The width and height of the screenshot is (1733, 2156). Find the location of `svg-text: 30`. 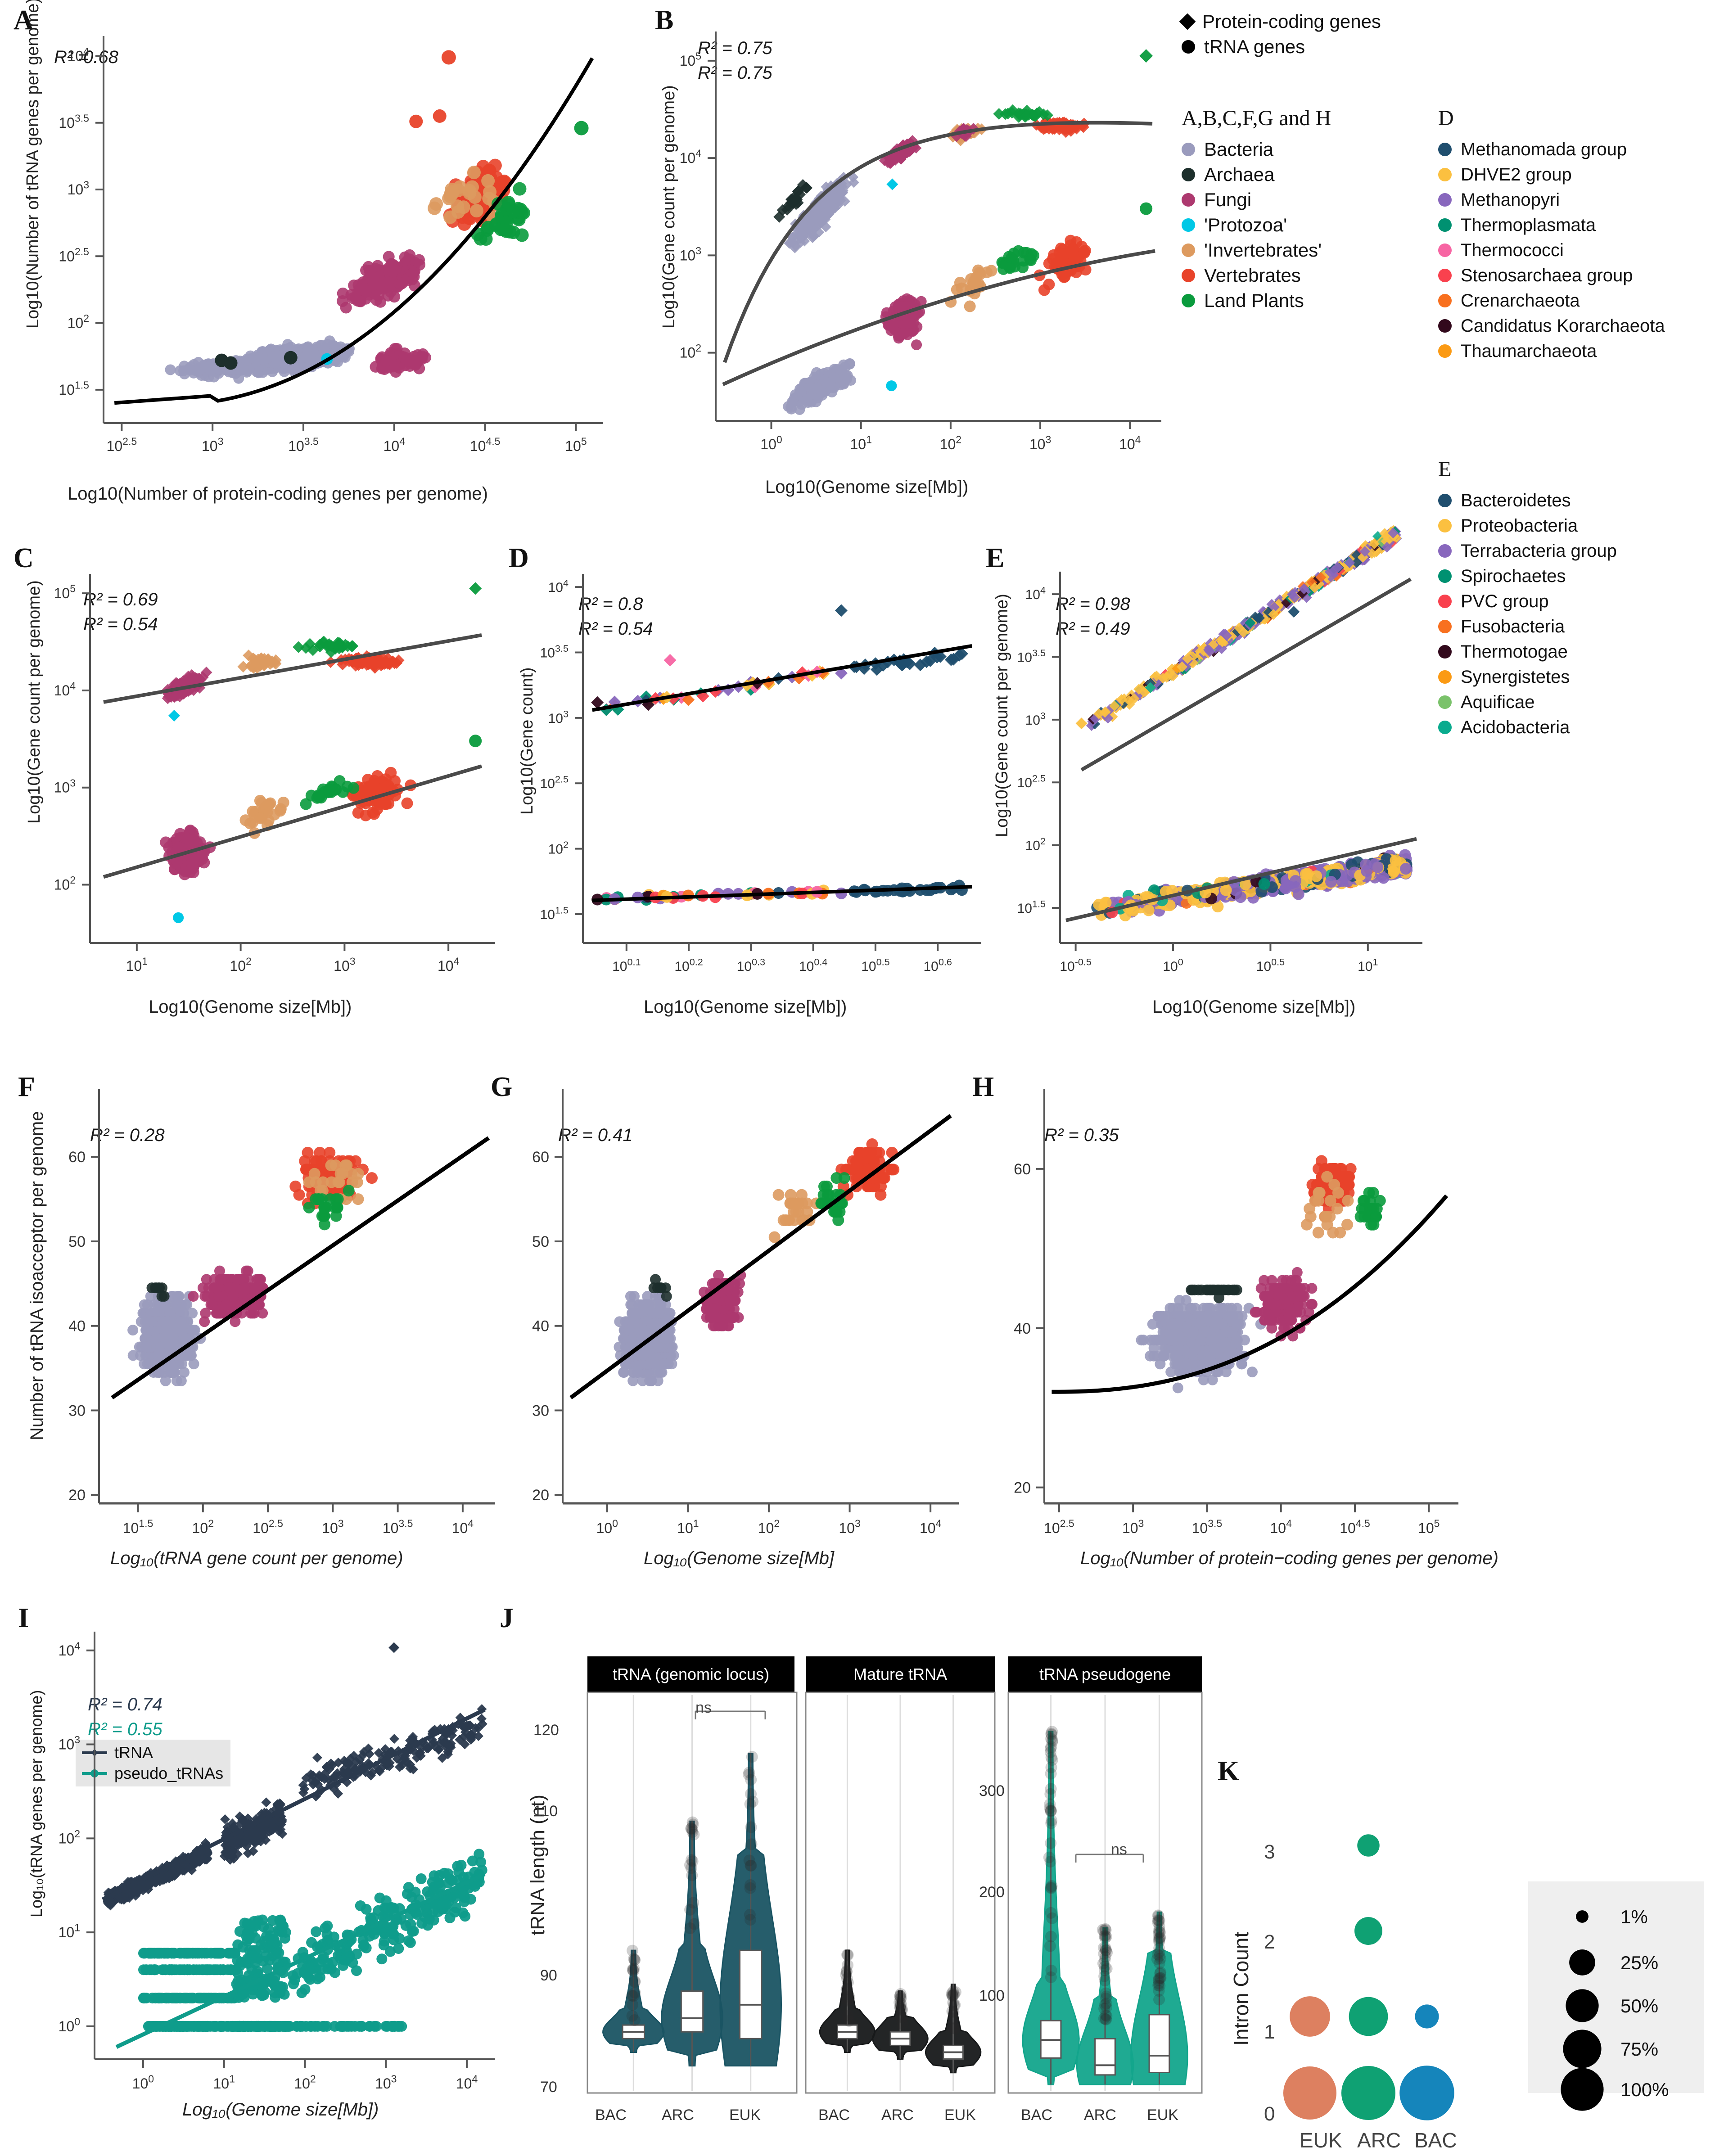

svg-text: 30 is located at coordinates (77, 1410).